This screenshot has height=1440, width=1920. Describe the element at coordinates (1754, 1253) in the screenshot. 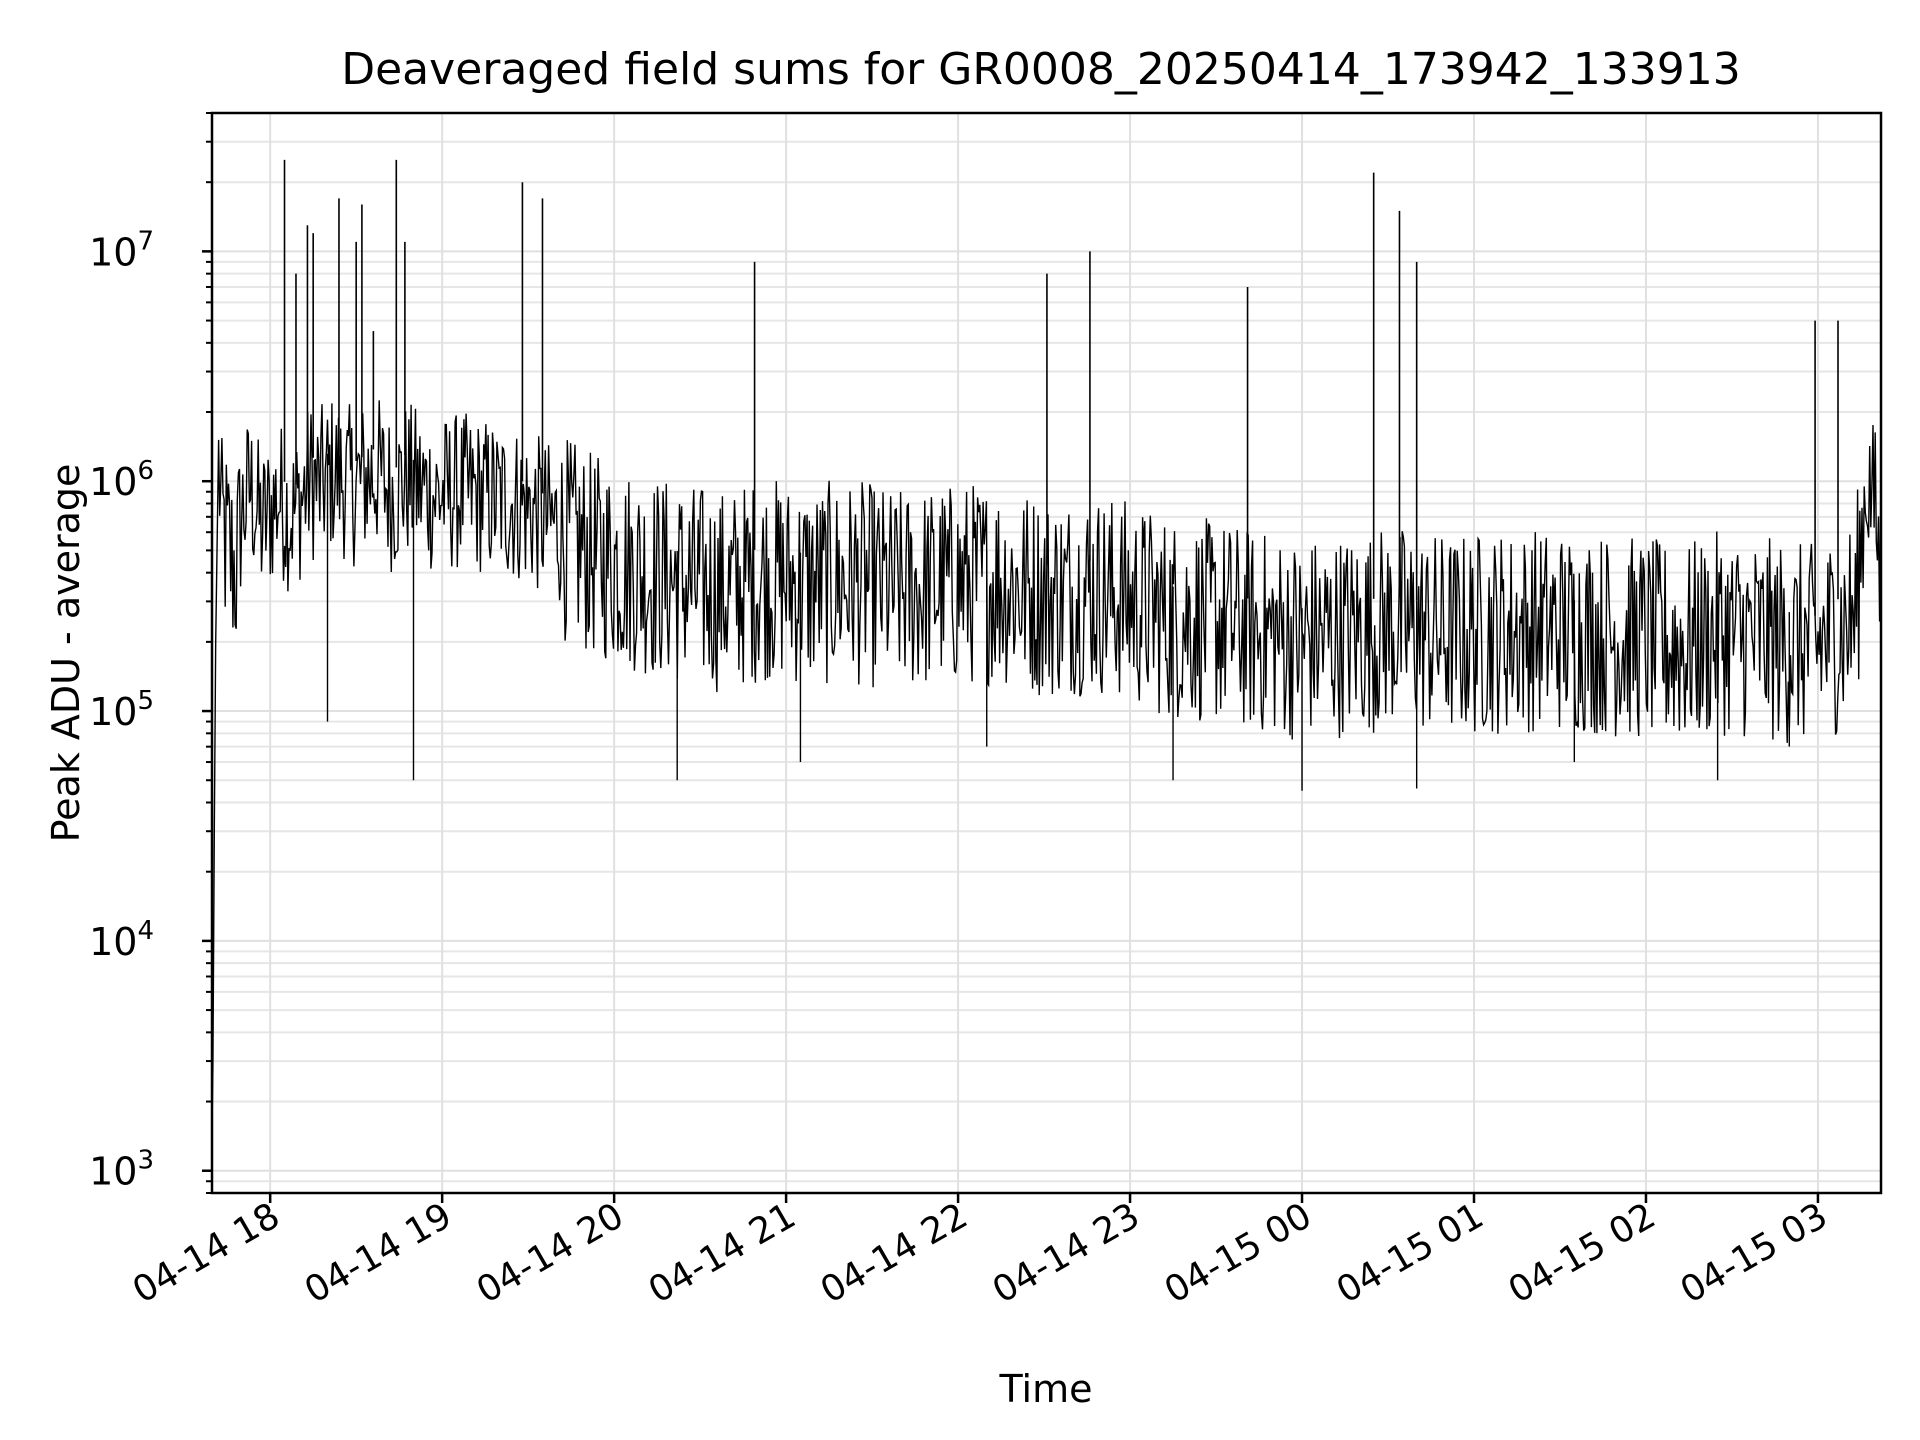

I see `x-tick-label: 04-15 03` at that location.